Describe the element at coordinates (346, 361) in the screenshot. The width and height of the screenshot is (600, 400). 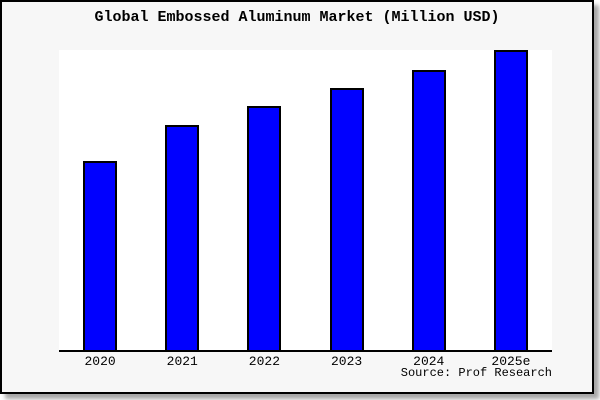
I see `x-axis-label-2023: 2023` at that location.